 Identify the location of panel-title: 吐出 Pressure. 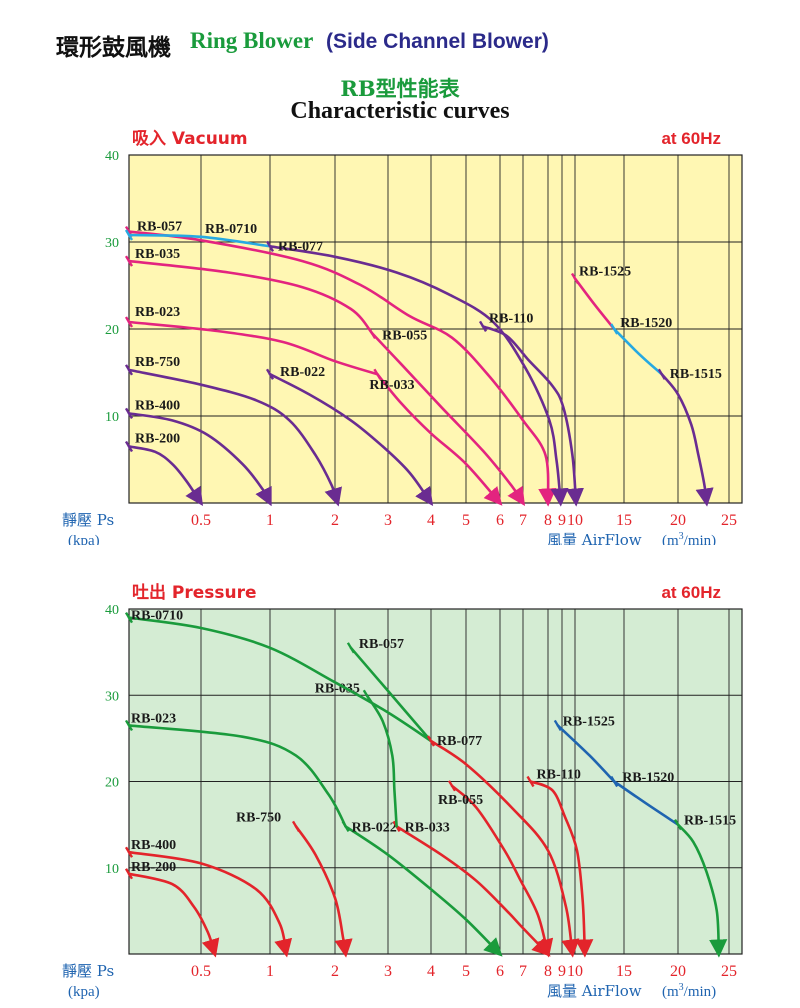
(194, 592).